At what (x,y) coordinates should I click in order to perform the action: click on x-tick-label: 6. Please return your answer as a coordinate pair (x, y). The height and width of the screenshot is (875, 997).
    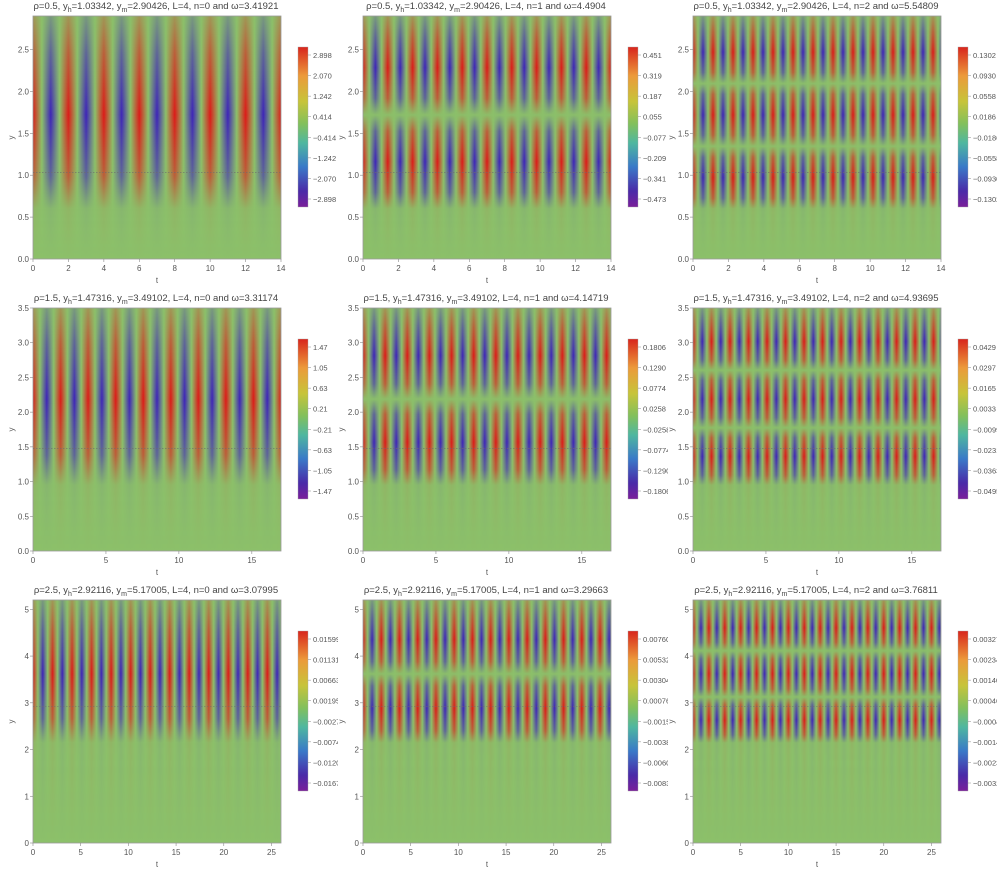
    Looking at the image, I should click on (469, 268).